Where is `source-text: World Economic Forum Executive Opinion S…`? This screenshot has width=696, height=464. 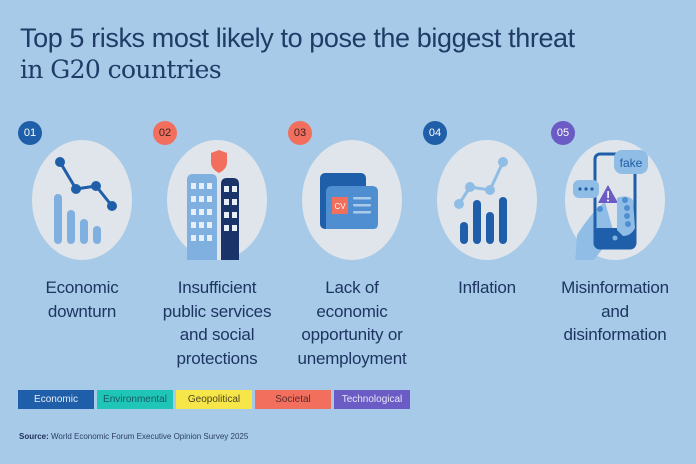
source-text: World Economic Forum Executive Opinion S… is located at coordinates (148, 436).